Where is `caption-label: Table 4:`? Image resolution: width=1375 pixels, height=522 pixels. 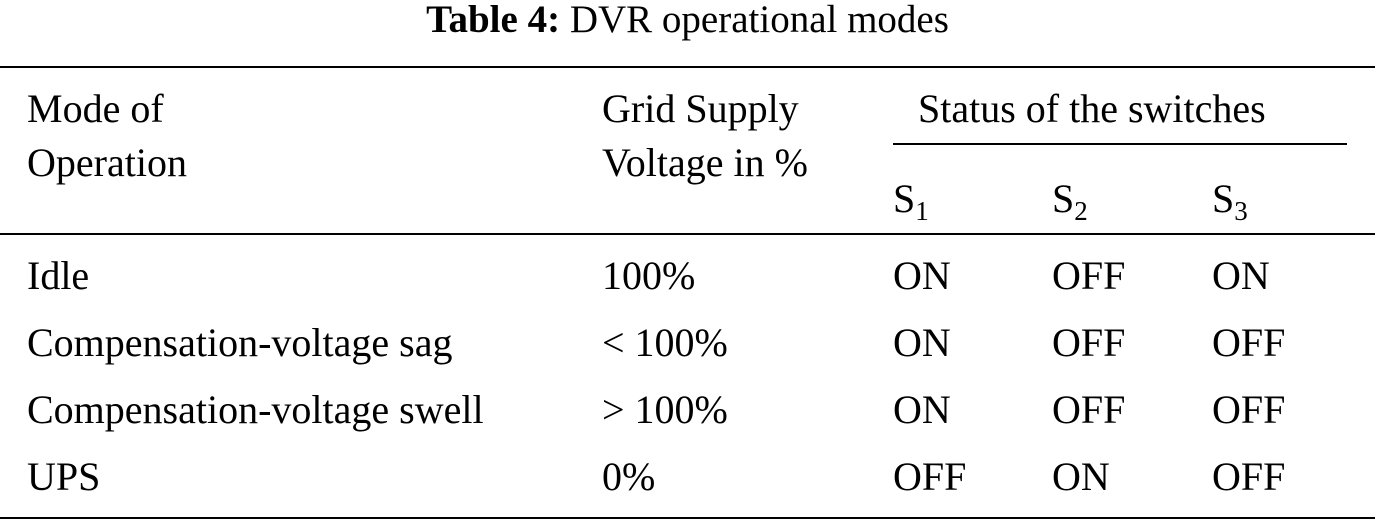 caption-label: Table 4: is located at coordinates (493, 20).